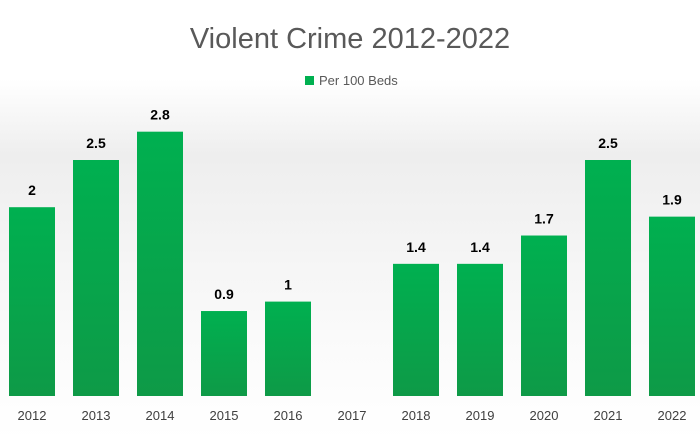 The height and width of the screenshot is (441, 700). What do you see at coordinates (288, 415) in the screenshot?
I see `x-tick-label: 2016` at bounding box center [288, 415].